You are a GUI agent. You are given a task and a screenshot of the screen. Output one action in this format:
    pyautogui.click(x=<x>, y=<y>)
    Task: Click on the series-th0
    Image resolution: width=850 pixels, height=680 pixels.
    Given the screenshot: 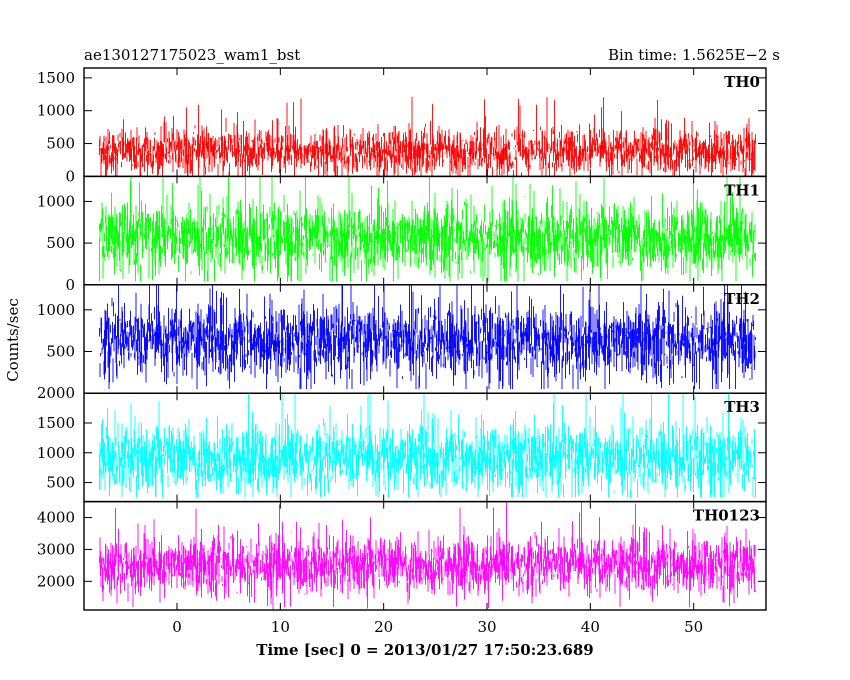 What is the action you would take?
    pyautogui.click(x=427, y=136)
    